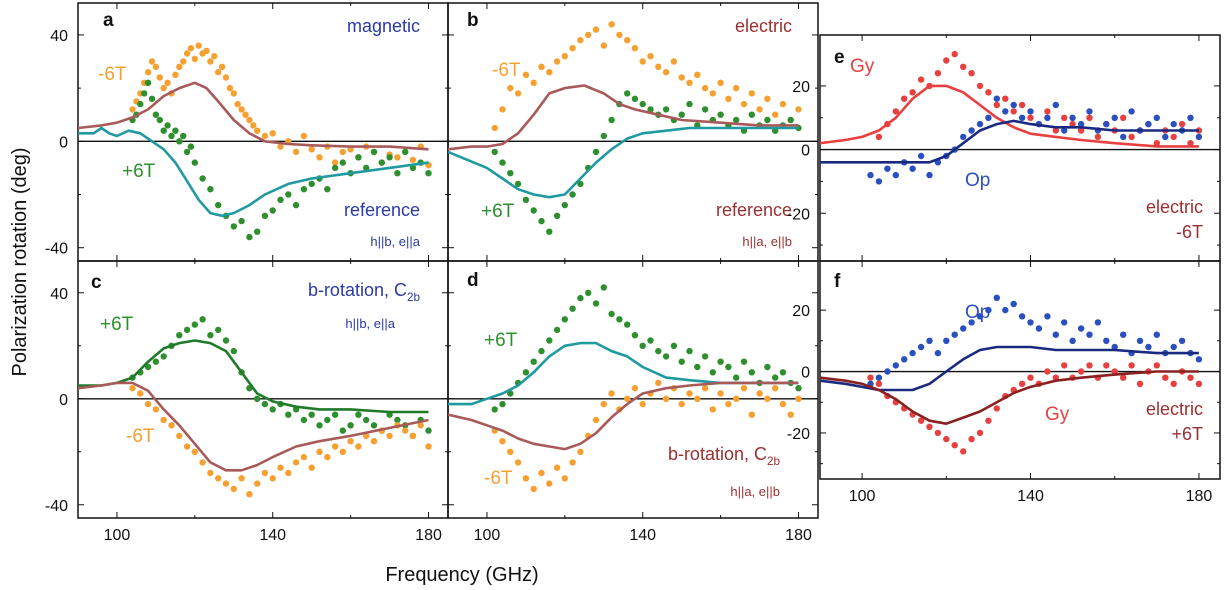 The width and height of the screenshot is (1230, 590). What do you see at coordinates (428, 535) in the screenshot?
I see `x-tick-label: 180` at bounding box center [428, 535].